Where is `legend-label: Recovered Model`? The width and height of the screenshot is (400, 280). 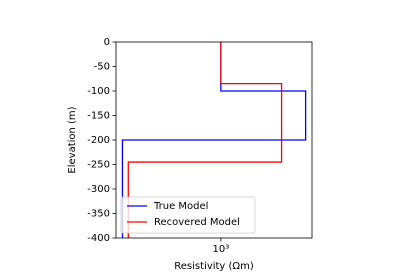 legend-label: Recovered Model is located at coordinates (197, 222).